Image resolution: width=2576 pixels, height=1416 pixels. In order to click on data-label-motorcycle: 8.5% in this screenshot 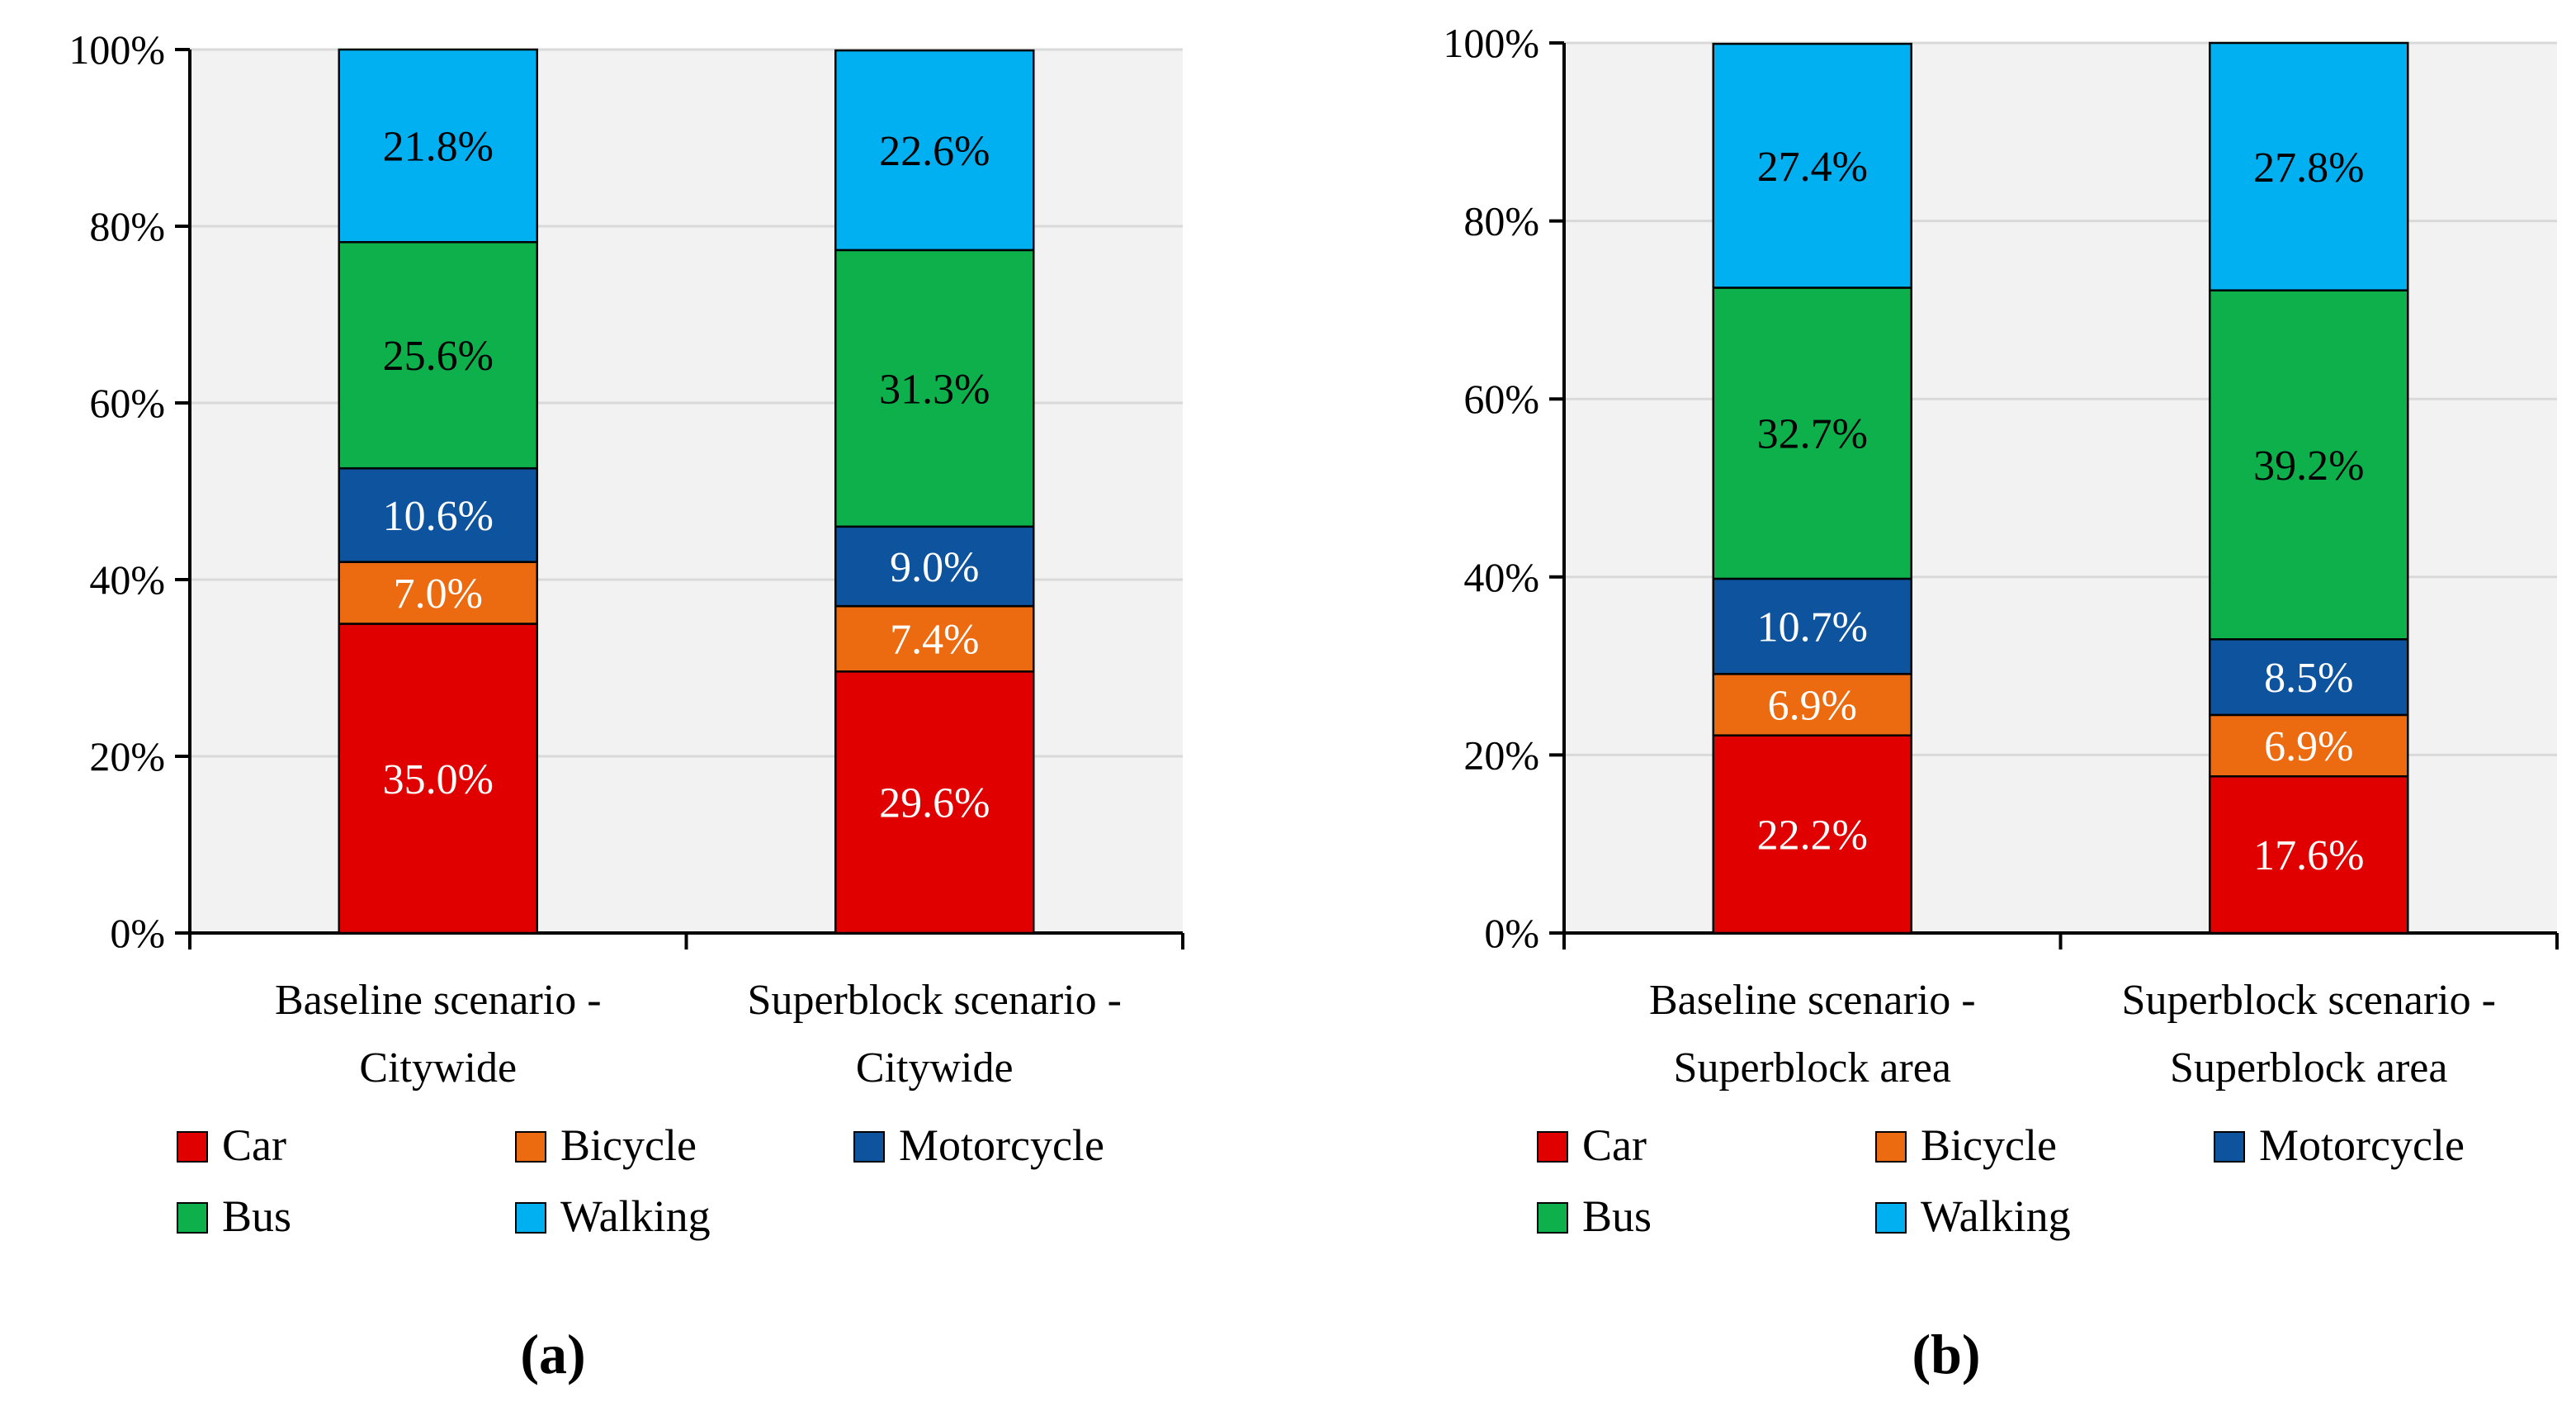, I will do `click(2308, 678)`.